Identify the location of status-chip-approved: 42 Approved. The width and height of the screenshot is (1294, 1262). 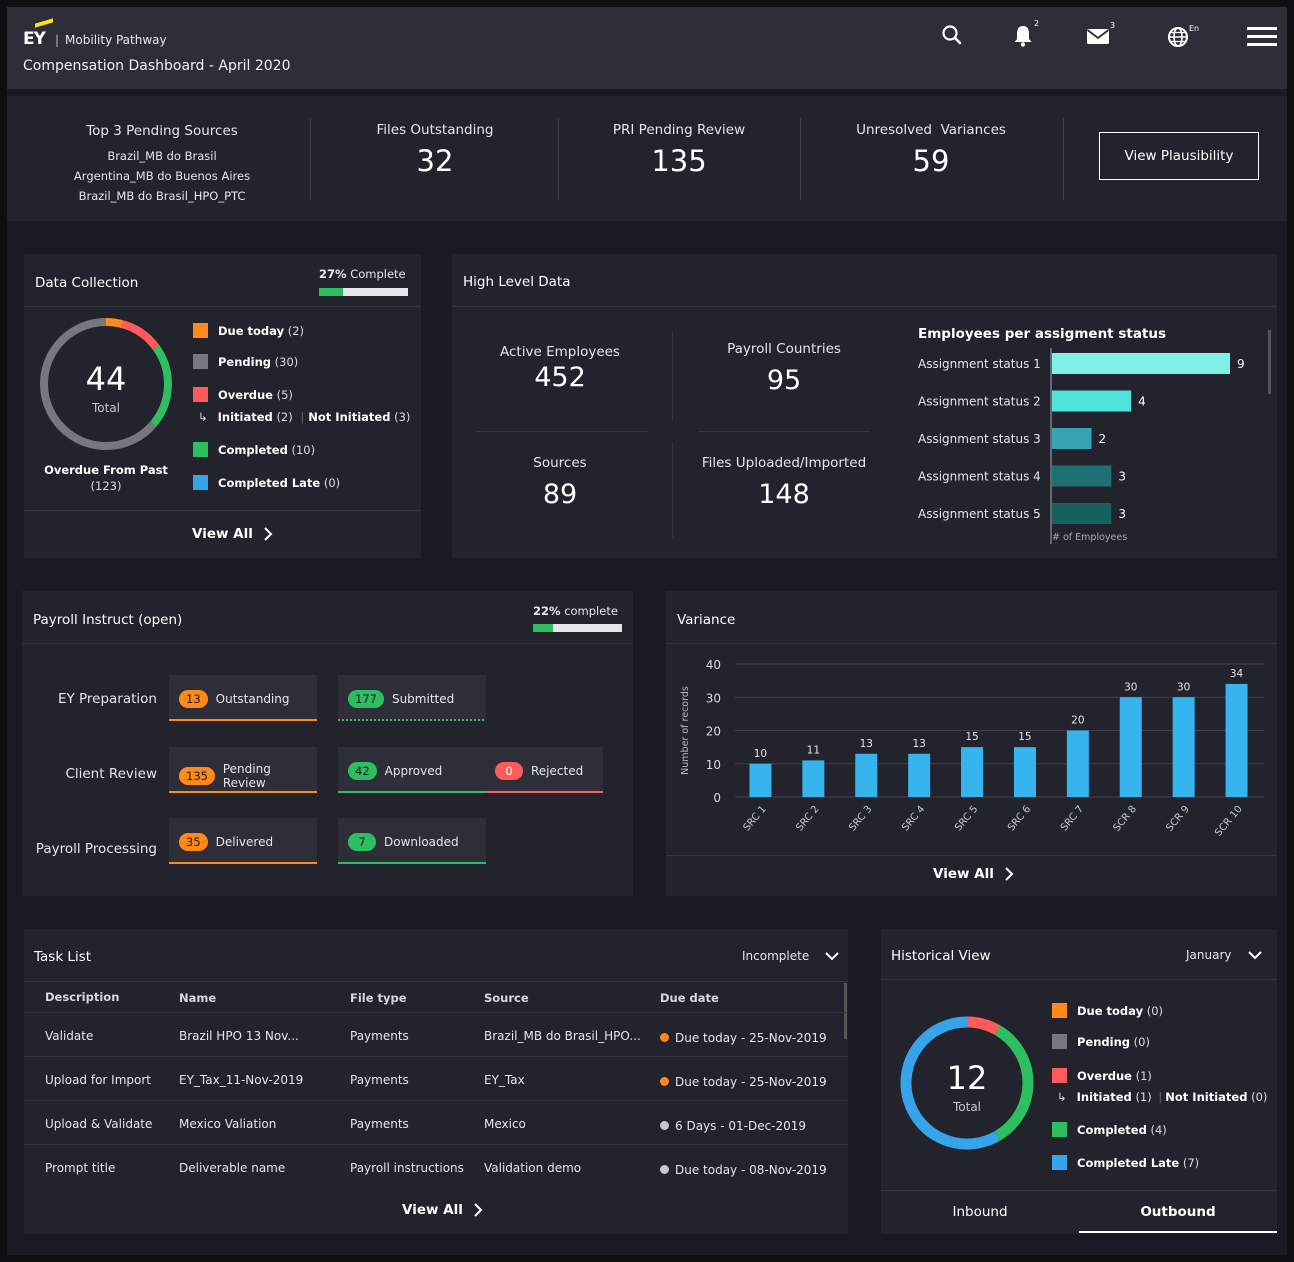
(412, 770).